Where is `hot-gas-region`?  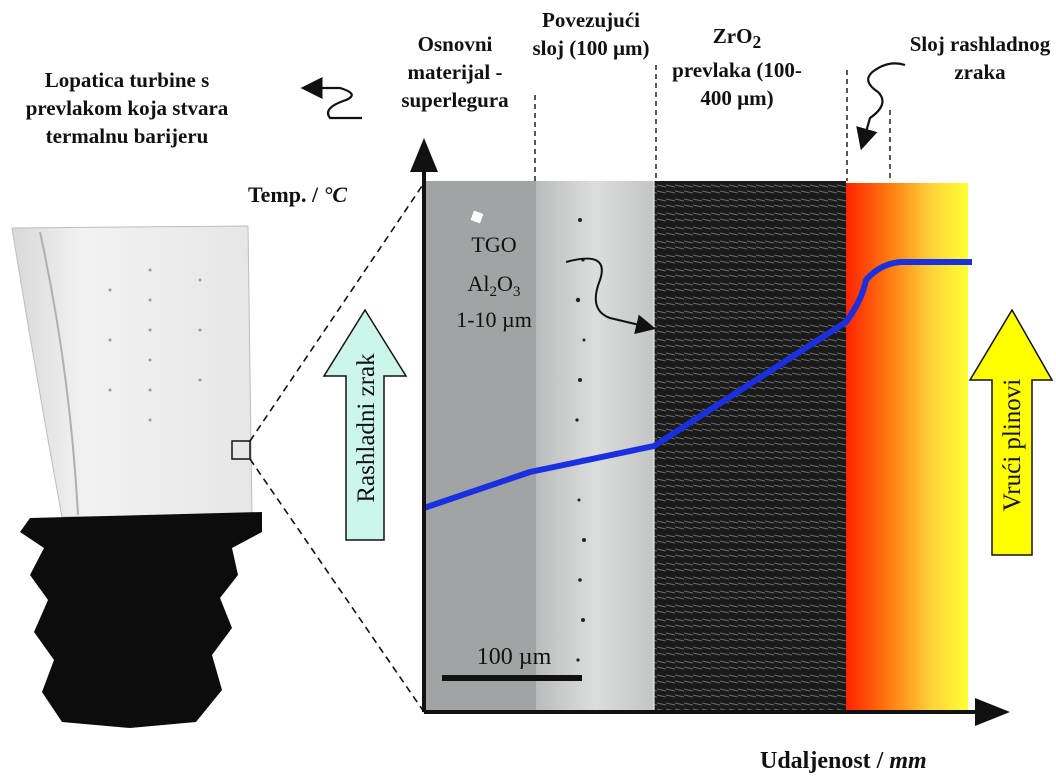
hot-gas-region is located at coordinates (907, 447).